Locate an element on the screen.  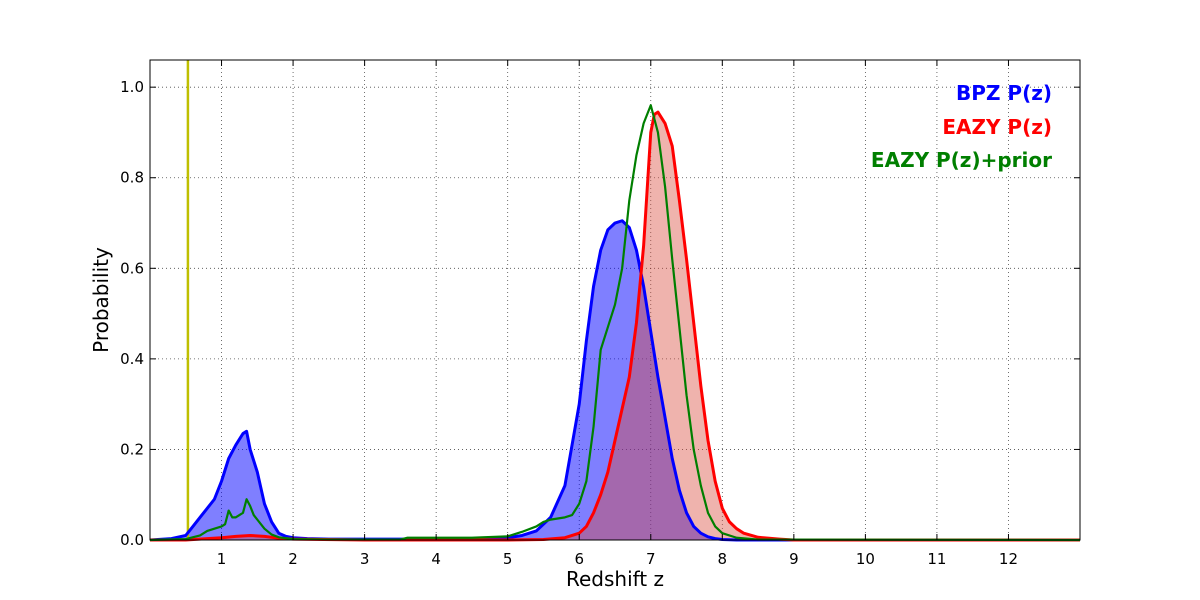
y-tick-label: 0.8 is located at coordinates (132, 178).